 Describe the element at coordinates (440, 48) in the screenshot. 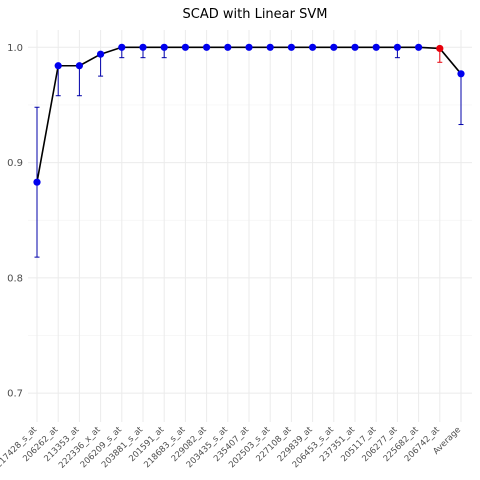

I see `data-point-highlighted` at that location.